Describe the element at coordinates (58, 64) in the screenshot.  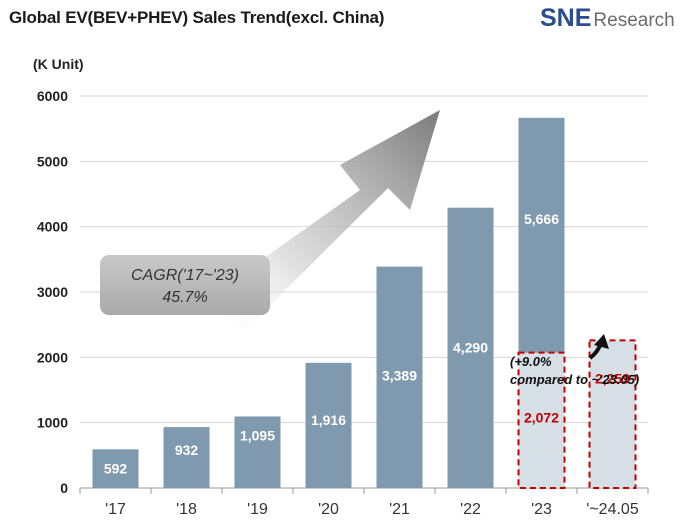
I see `y-axis-unit-label: (K Unit)` at that location.